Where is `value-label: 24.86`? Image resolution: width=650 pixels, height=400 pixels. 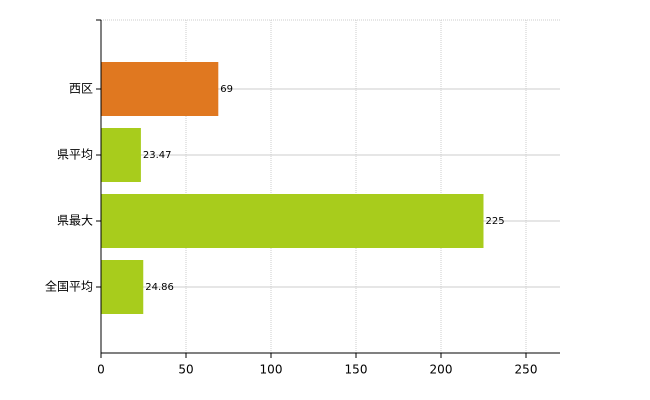 value-label: 24.86 is located at coordinates (159, 287).